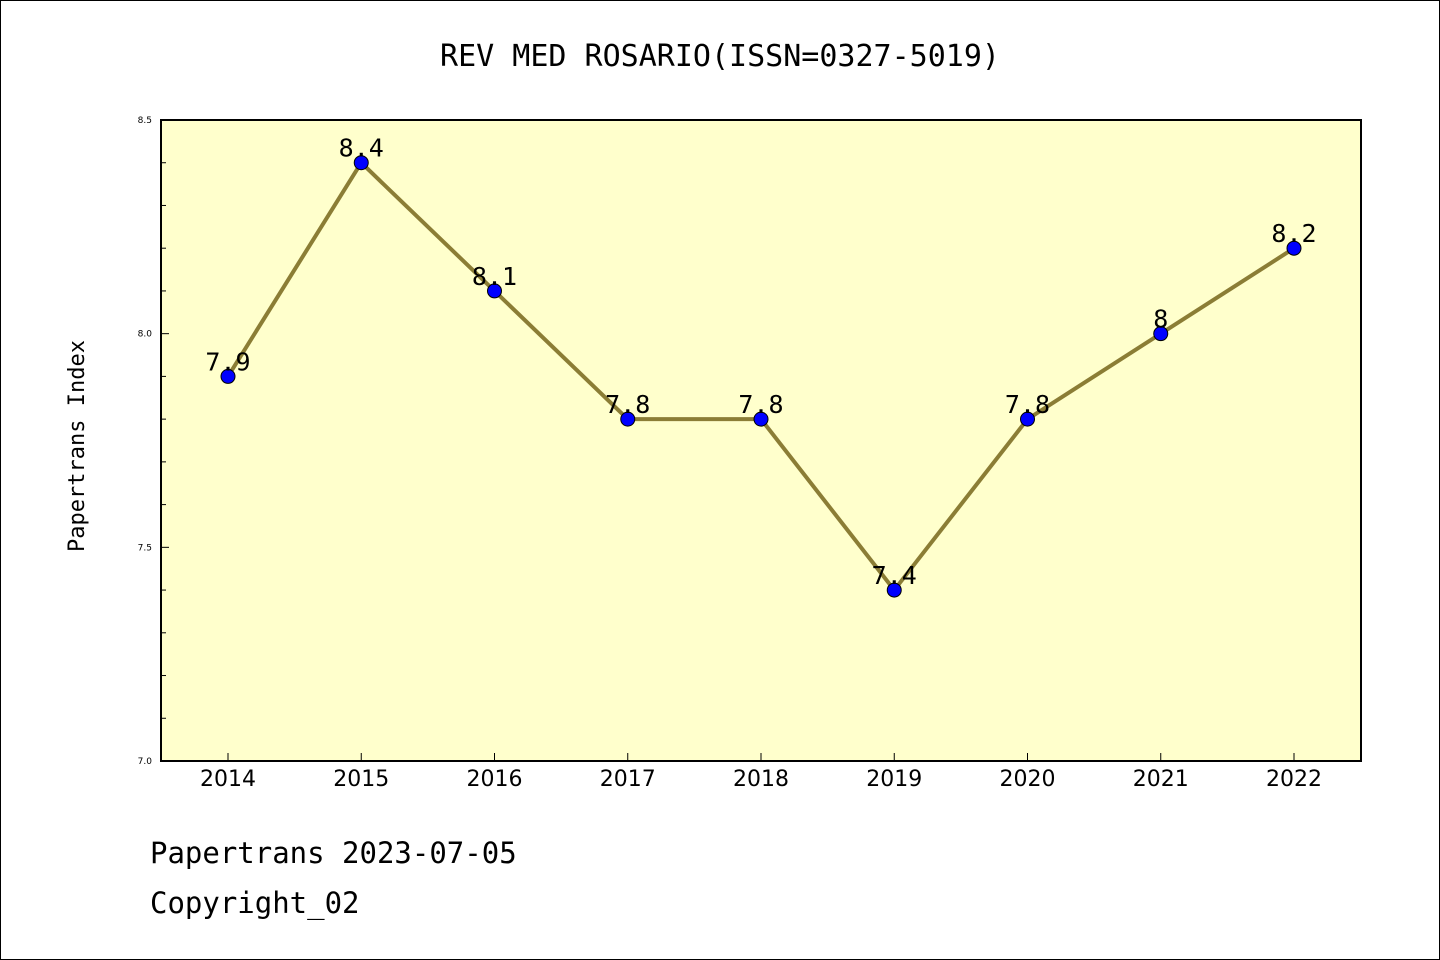 The height and width of the screenshot is (960, 1440). What do you see at coordinates (1161, 779) in the screenshot?
I see `x-tick-label: 2021` at bounding box center [1161, 779].